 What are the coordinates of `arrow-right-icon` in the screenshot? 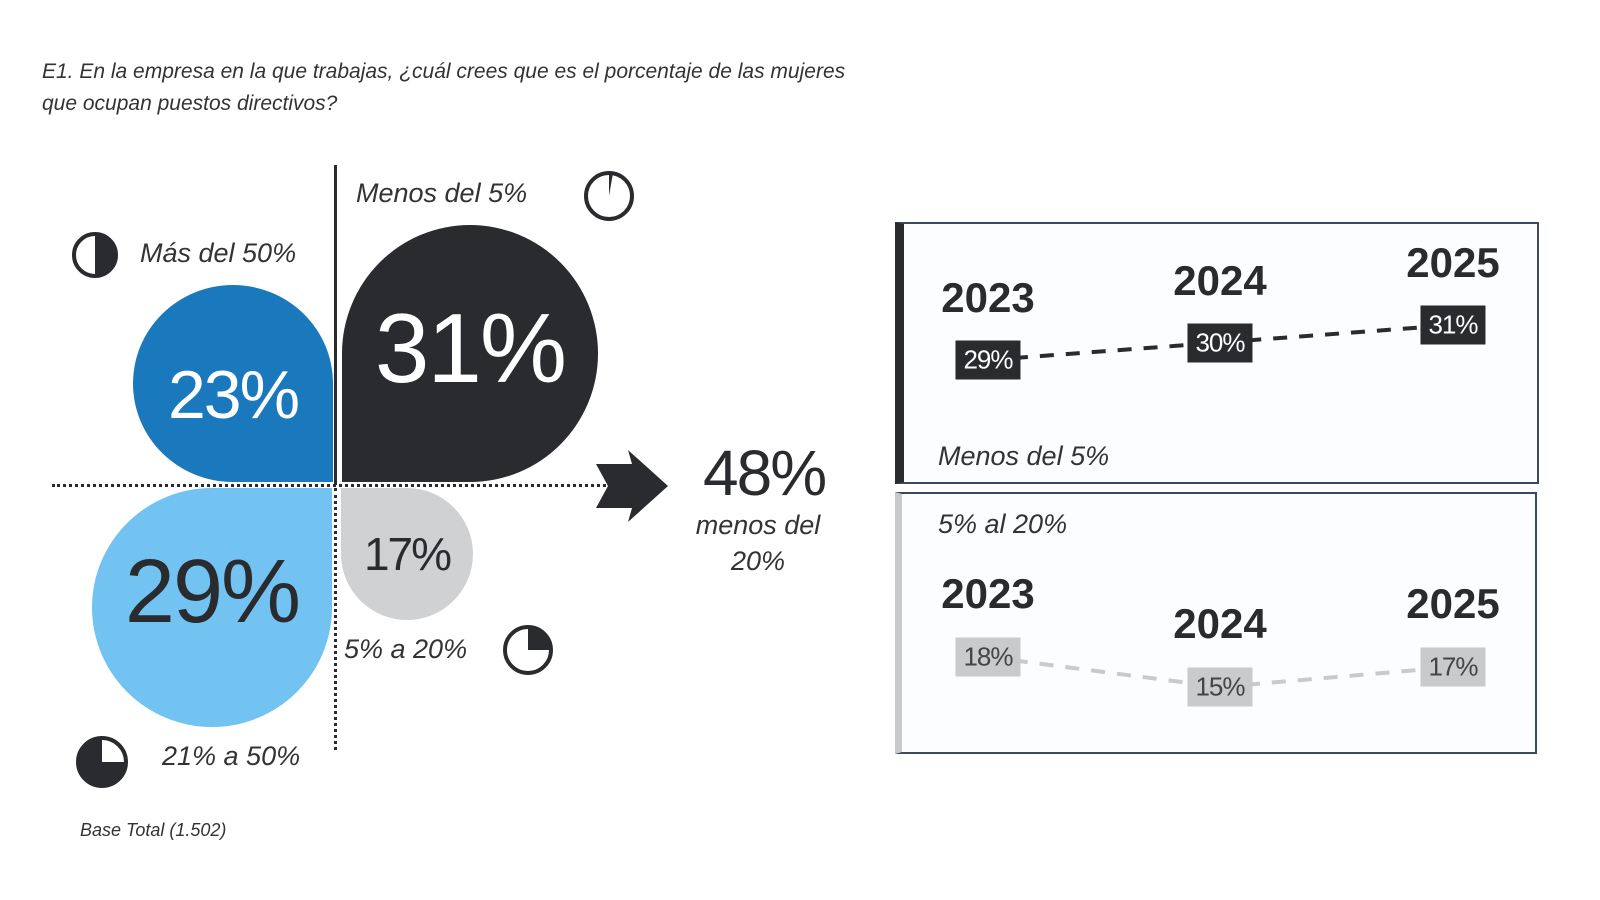 It's located at (632, 486).